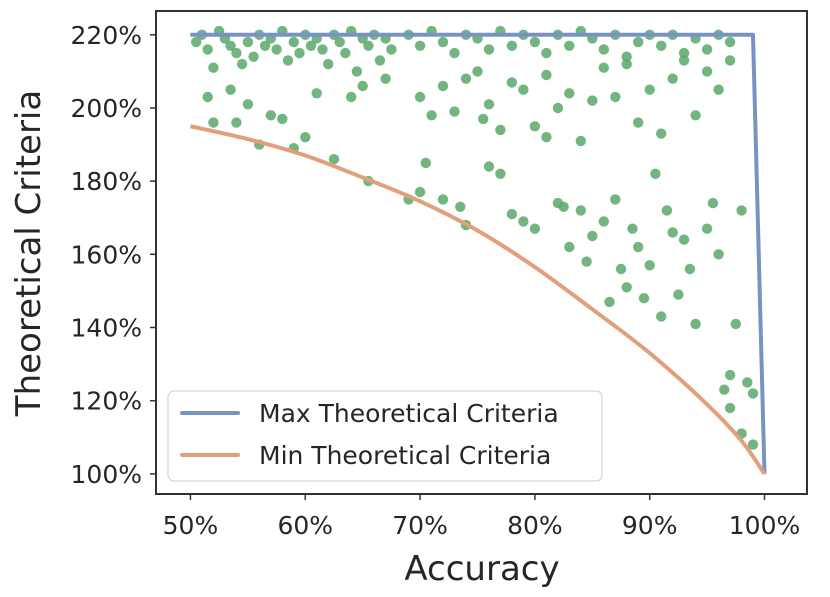  I want to click on y-tick-label: 180%, so click(106, 181).